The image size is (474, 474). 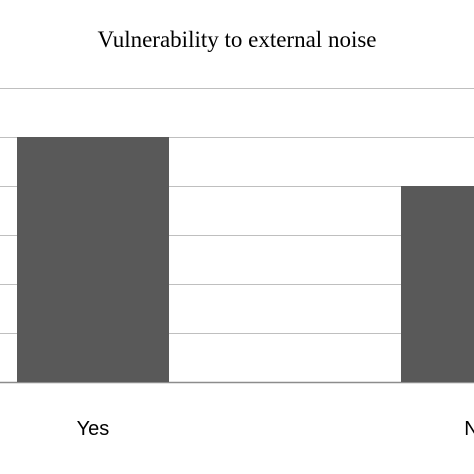 What do you see at coordinates (275, 429) in the screenshot?
I see `x-tick-labels: Yes No` at bounding box center [275, 429].